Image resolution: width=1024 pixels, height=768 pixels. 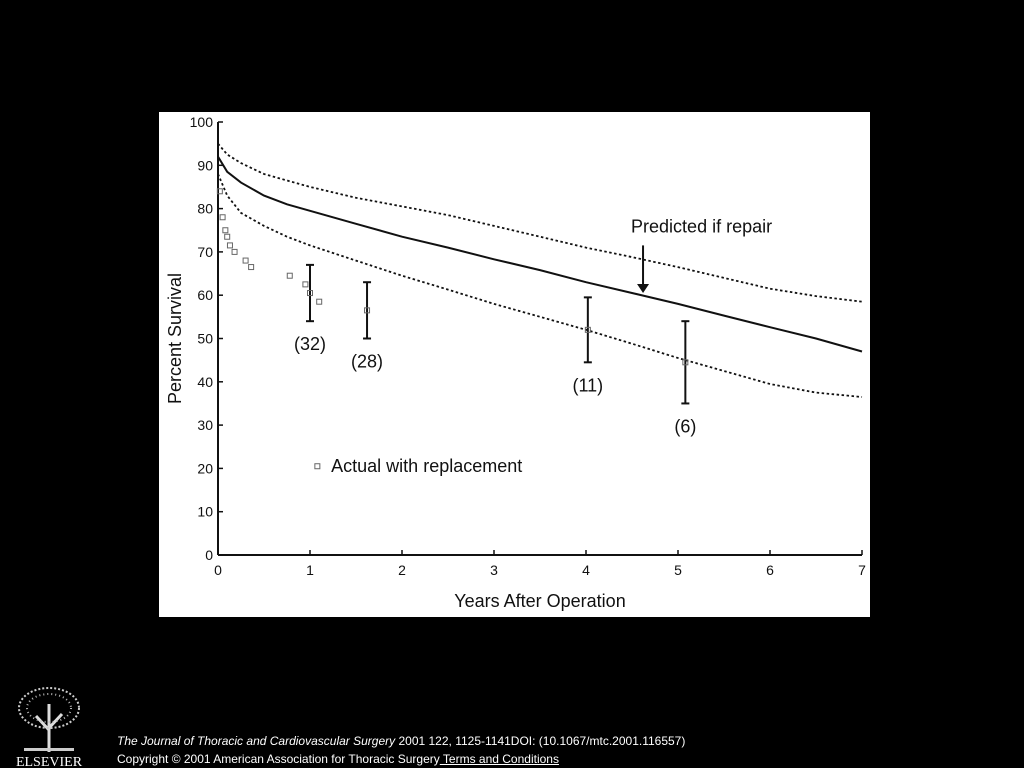 What do you see at coordinates (587, 385) in the screenshot?
I see `sample-size-label: (11)` at bounding box center [587, 385].